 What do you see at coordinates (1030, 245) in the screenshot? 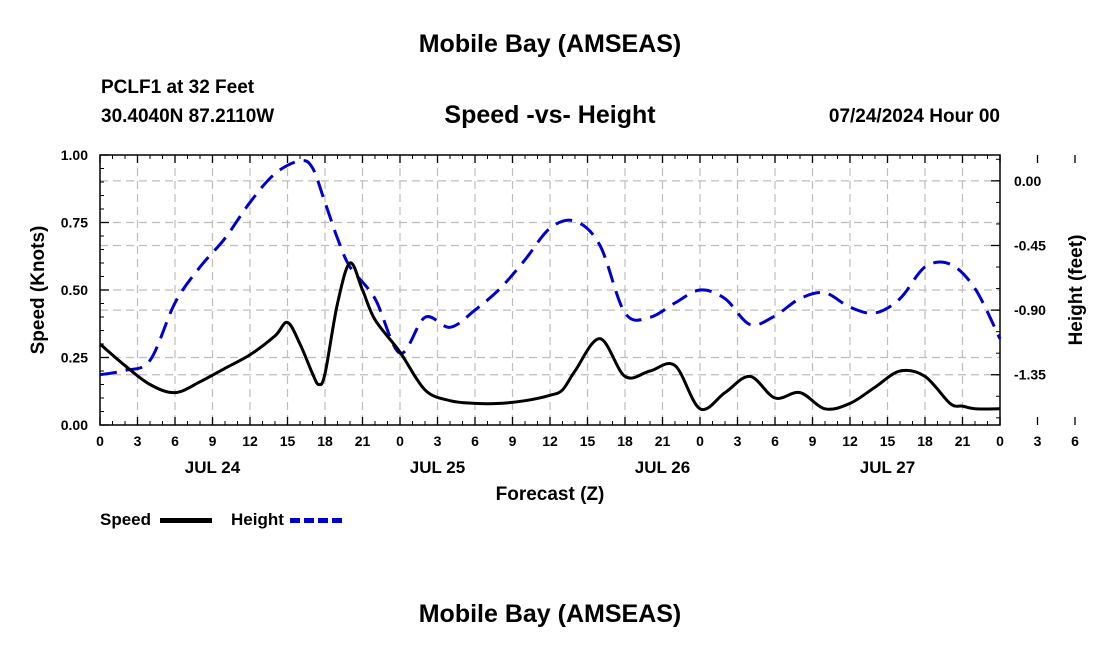
I see `y-tick-label-right: -0.45` at bounding box center [1030, 245].